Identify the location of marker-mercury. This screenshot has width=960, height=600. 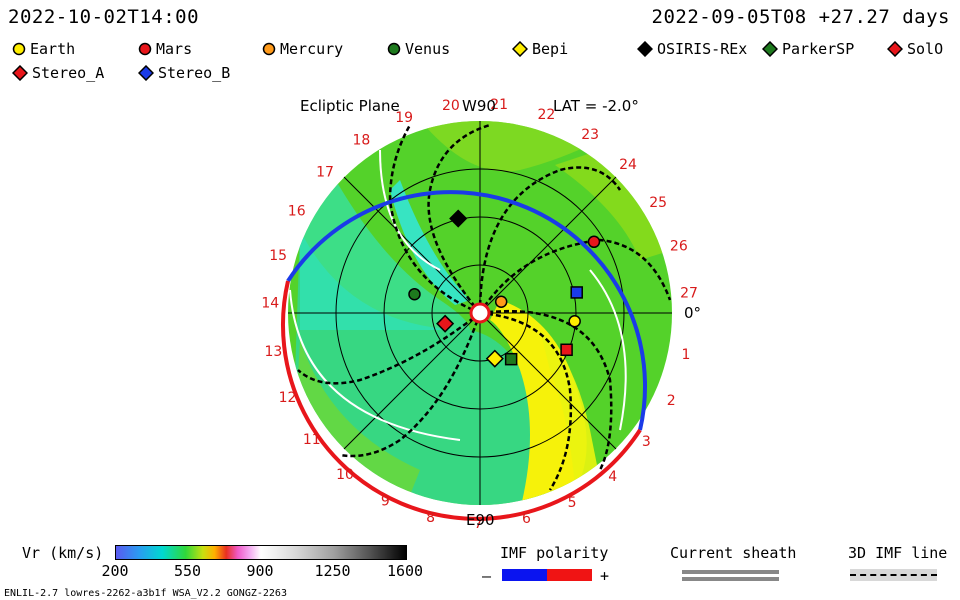
(501, 301).